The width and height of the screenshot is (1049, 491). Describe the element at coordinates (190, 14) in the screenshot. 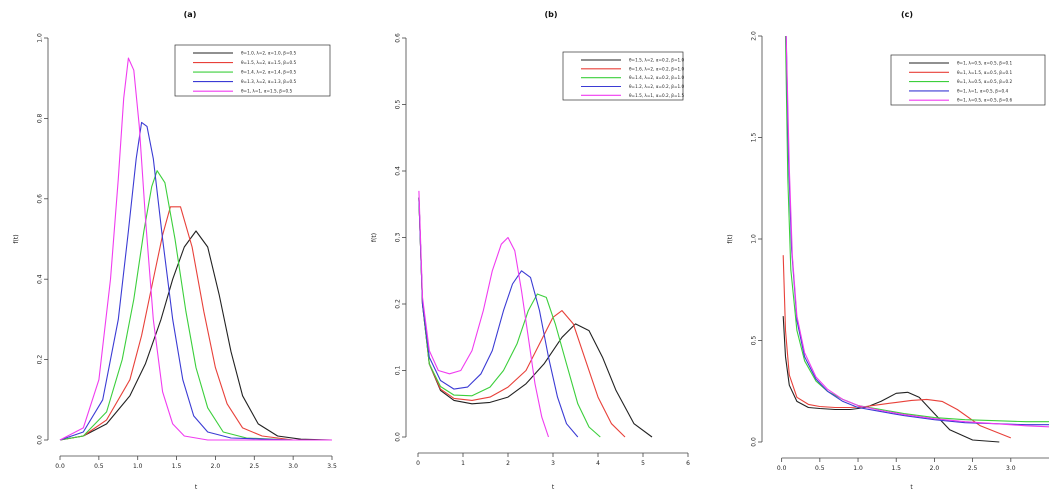

I see `panel-title: (a)` at that location.